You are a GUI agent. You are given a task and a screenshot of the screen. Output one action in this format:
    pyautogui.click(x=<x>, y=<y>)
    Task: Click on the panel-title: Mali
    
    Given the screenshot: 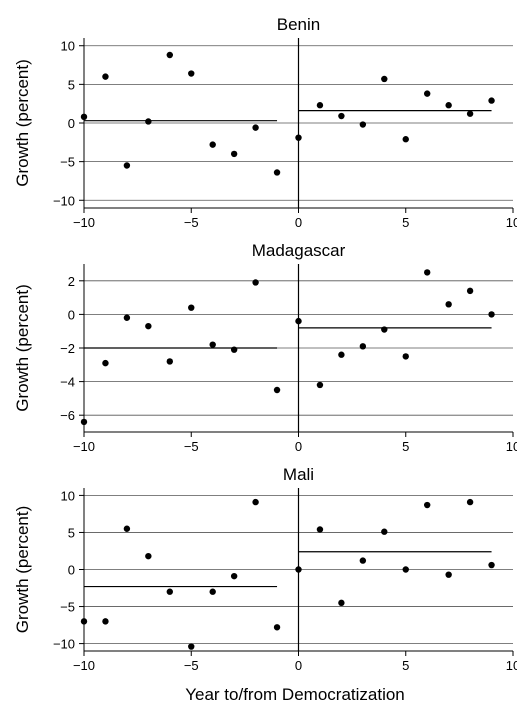 What is the action you would take?
    pyautogui.click(x=298, y=474)
    